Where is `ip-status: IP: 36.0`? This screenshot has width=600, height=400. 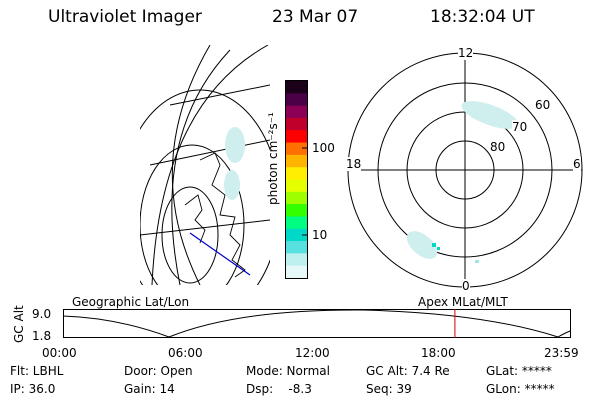
ip-status: IP: 36.0 is located at coordinates (33, 389).